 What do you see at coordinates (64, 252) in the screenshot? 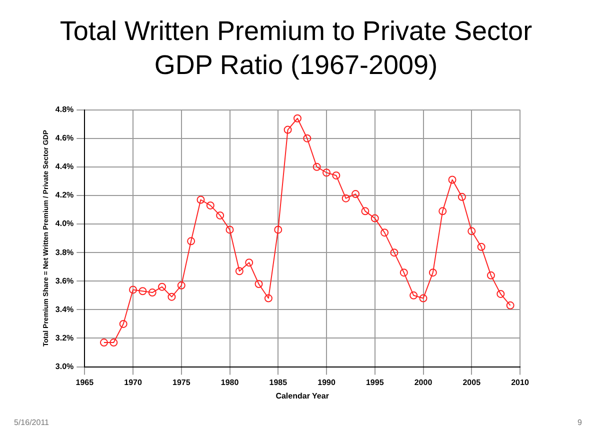
I see `y-tick-label: 3.8%` at bounding box center [64, 252].